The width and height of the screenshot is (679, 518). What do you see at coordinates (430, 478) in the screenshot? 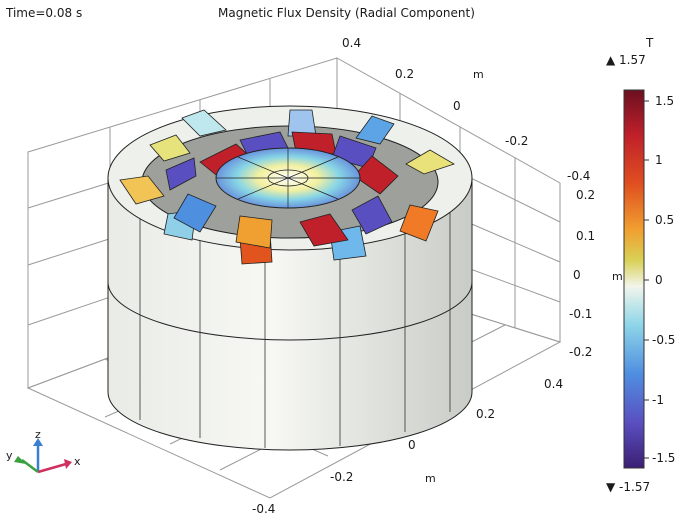
I see `unit-x: m` at bounding box center [430, 478].